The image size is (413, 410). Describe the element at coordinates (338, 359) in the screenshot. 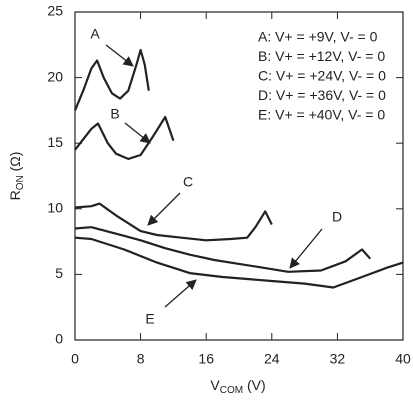

I see `x-tick-label: 32` at that location.